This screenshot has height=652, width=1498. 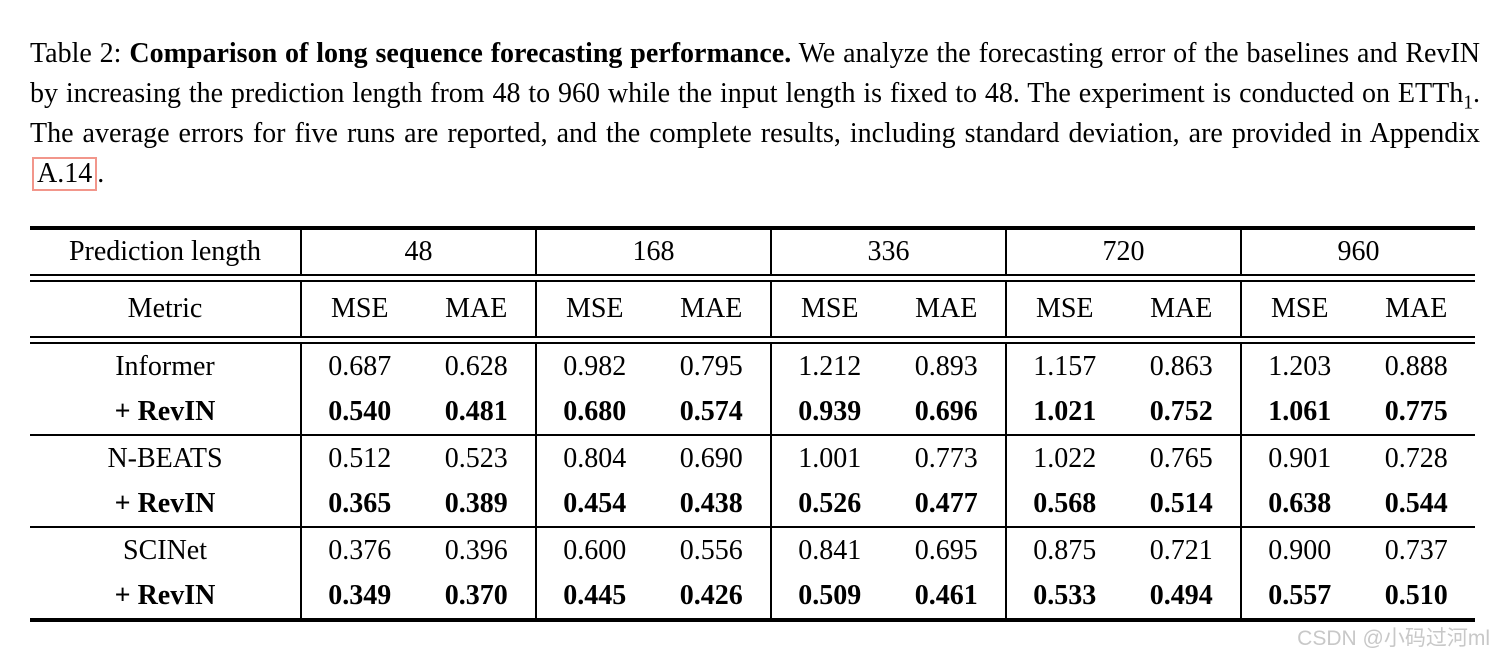 I want to click on cell-value: 0.514, so click(x=1181, y=503).